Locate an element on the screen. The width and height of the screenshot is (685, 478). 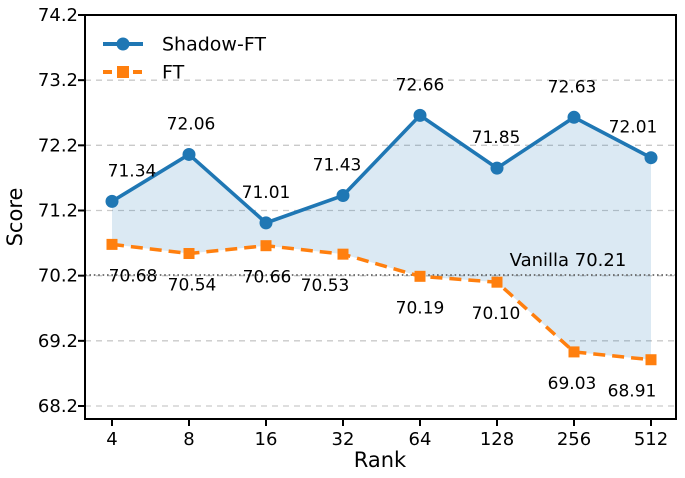
y-tick-label: 69.2 is located at coordinates (58, 341).